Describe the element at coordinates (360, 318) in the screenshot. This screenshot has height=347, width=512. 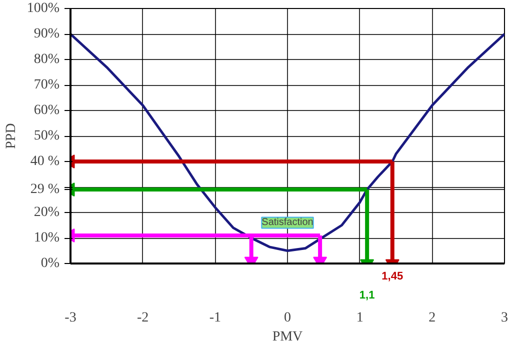
I see `x-tick-label: 1` at that location.